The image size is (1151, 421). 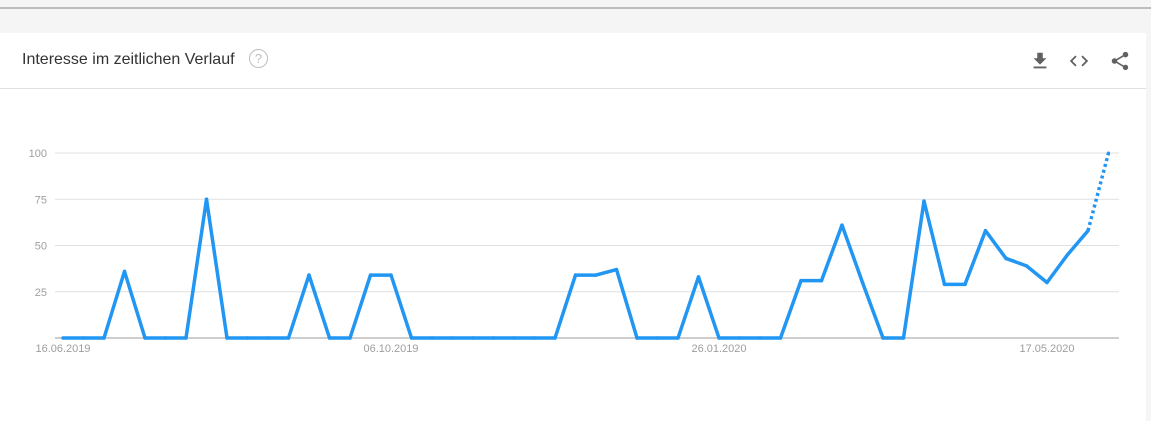 I want to click on code-icon, so click(x=1079, y=61).